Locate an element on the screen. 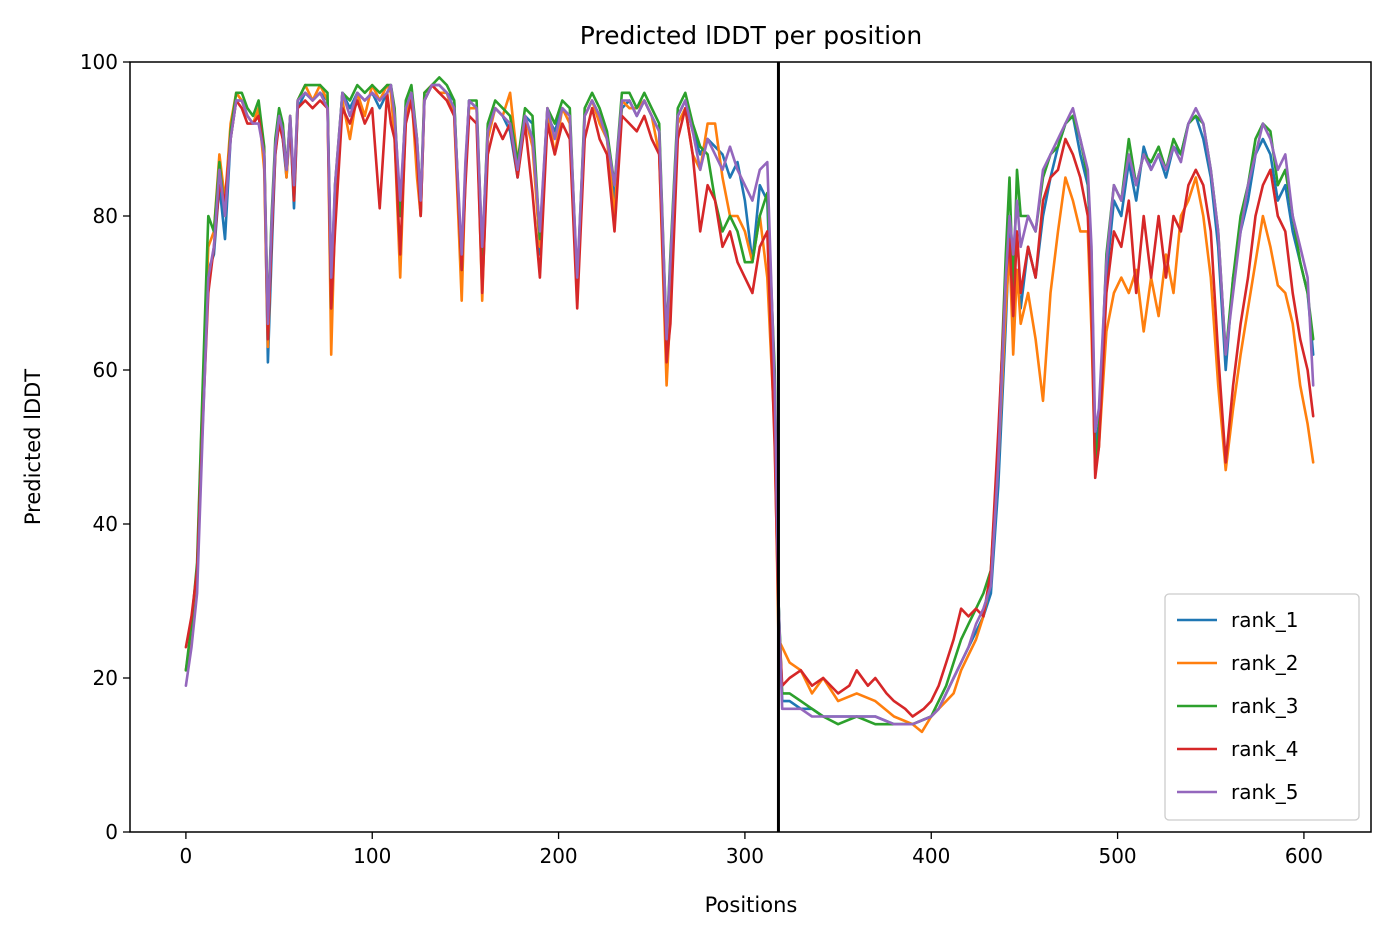 The height and width of the screenshot is (939, 1391). legend-label-rank_4: rank_4 is located at coordinates (1264, 749).